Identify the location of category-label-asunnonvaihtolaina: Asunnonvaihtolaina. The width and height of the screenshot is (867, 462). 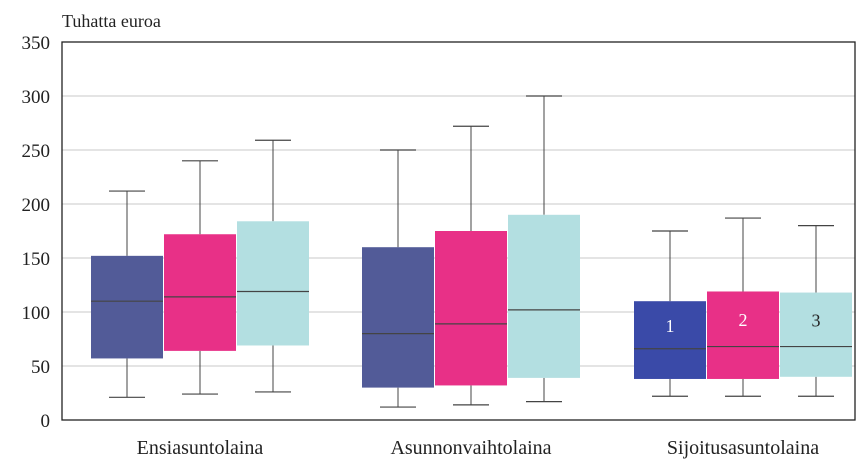
(470, 448).